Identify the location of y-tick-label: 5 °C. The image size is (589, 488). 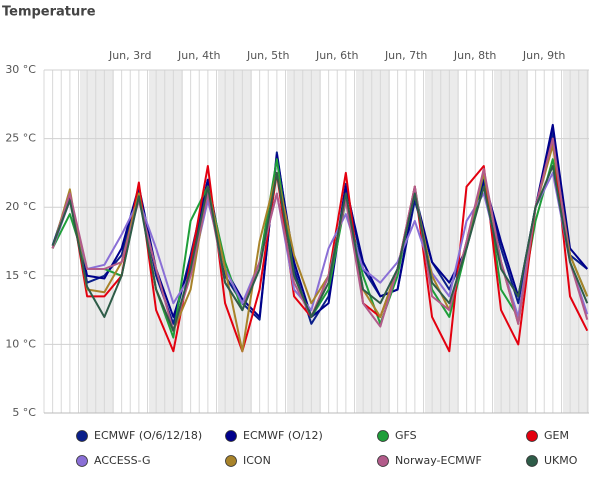
(24, 412).